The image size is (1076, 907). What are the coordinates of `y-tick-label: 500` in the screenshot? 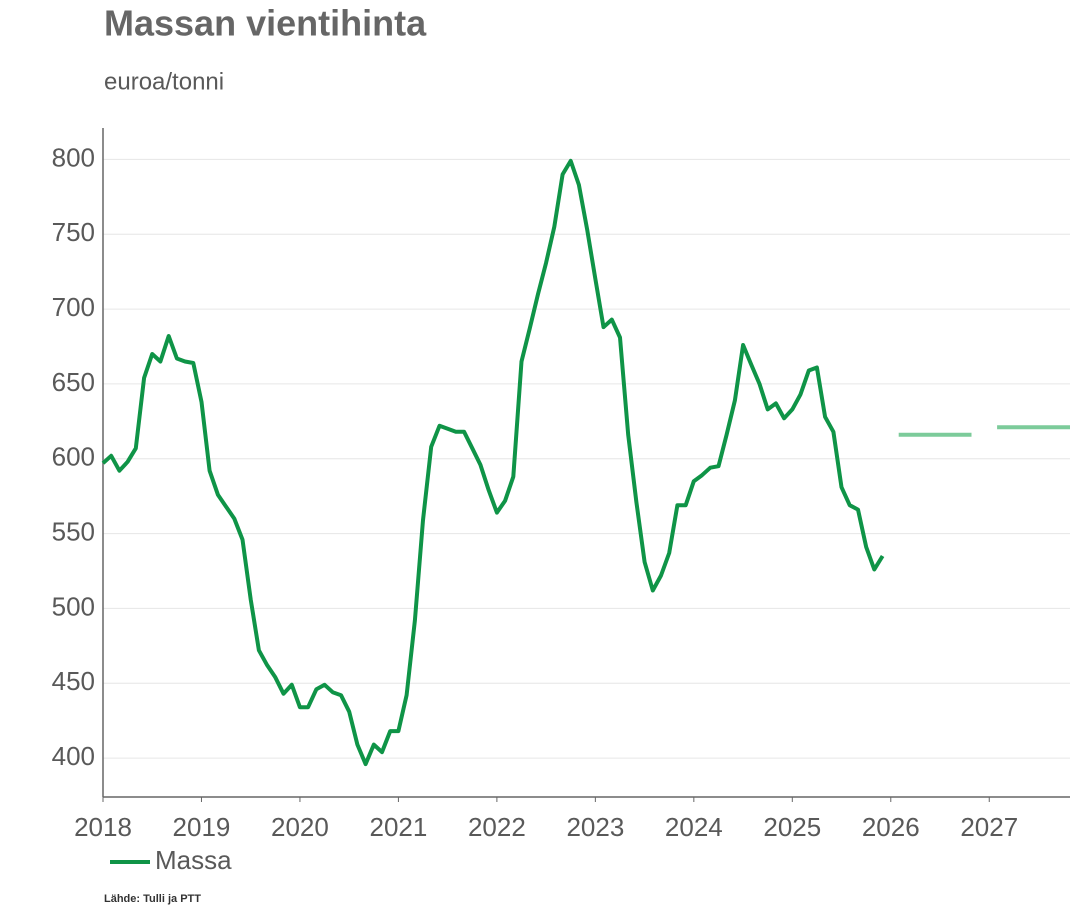 It's located at (73, 606).